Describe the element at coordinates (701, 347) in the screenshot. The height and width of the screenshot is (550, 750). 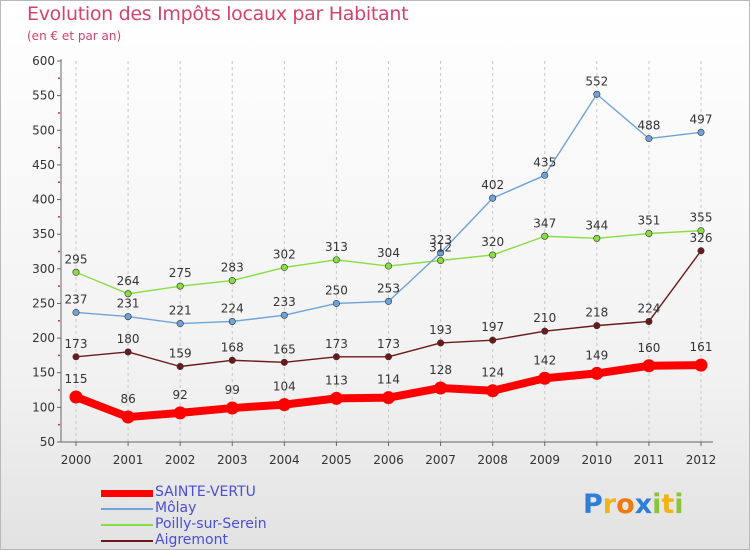
I see `data-label-sainte-vertu: 161` at that location.